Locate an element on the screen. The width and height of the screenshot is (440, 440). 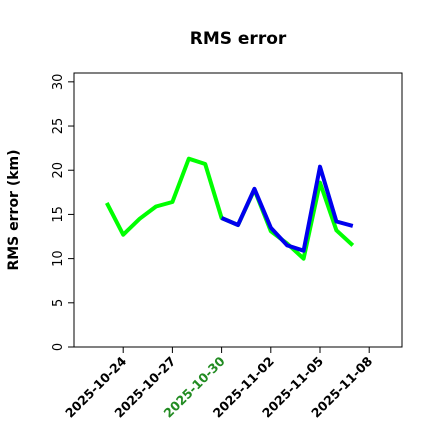
y-tick-label: 30 is located at coordinates (58, 82).